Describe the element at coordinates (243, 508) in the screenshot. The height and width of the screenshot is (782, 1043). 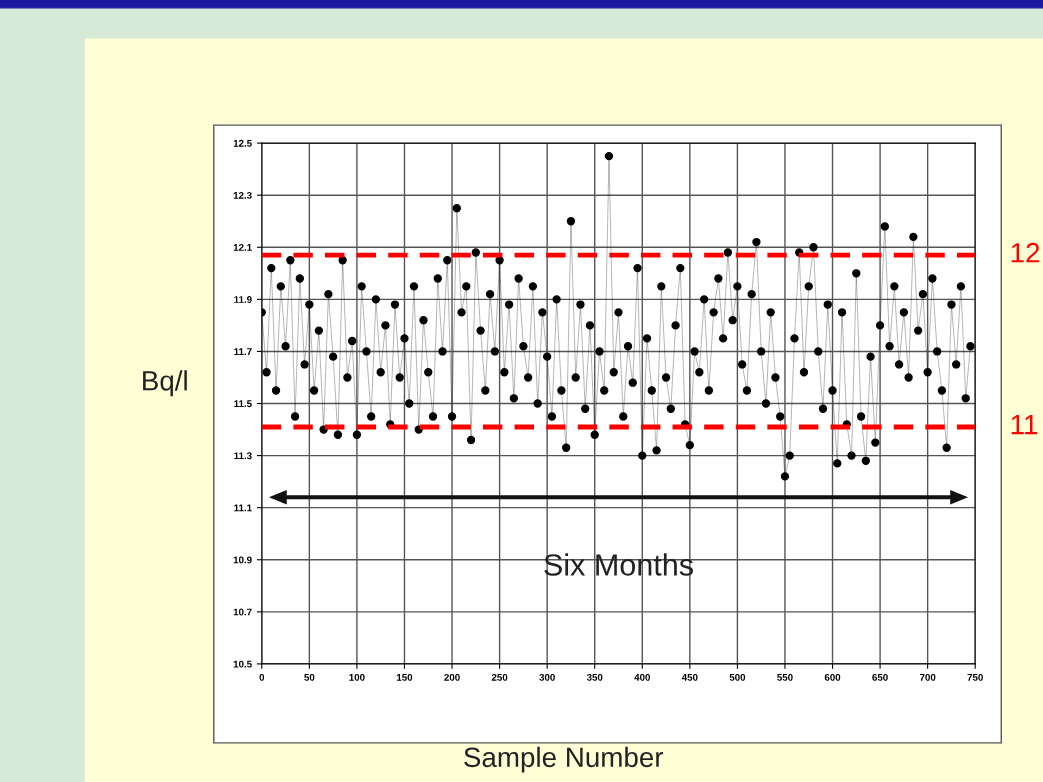
I see `y-tick-label: 11.1` at that location.